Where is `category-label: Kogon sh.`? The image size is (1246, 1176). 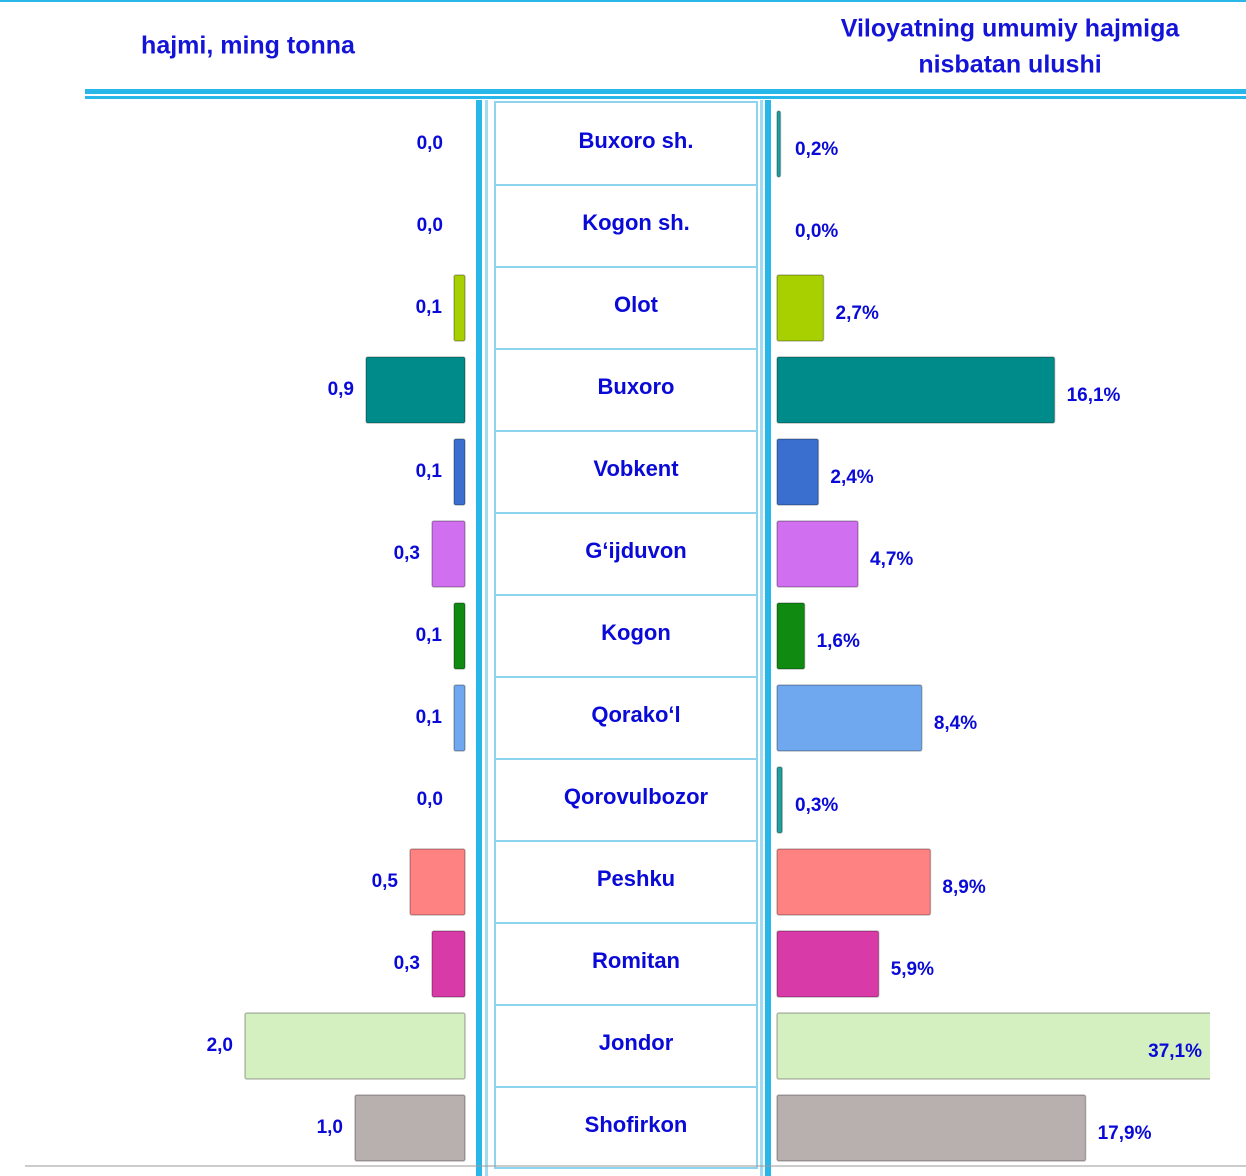 category-label: Kogon sh. is located at coordinates (636, 222).